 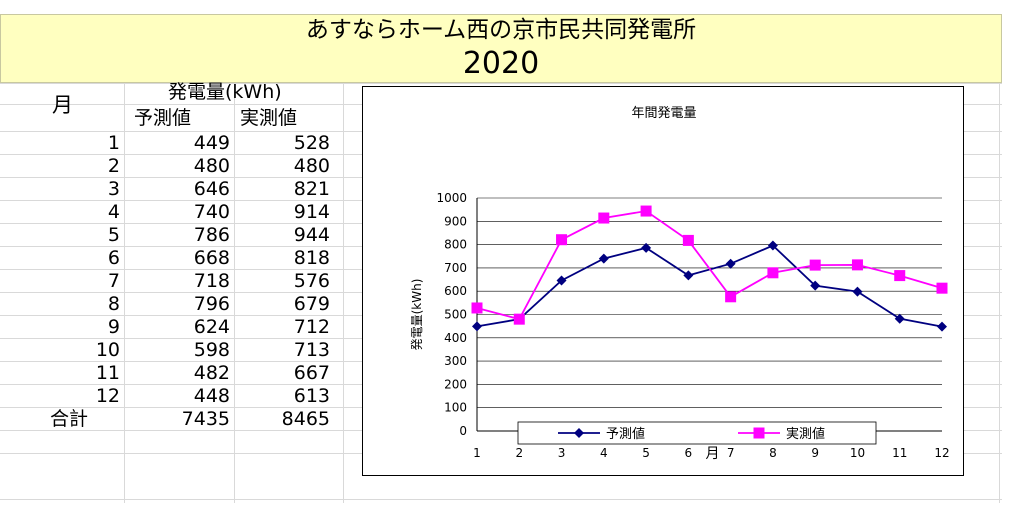 I want to click on legend-label: 予測値, so click(x=625, y=434).